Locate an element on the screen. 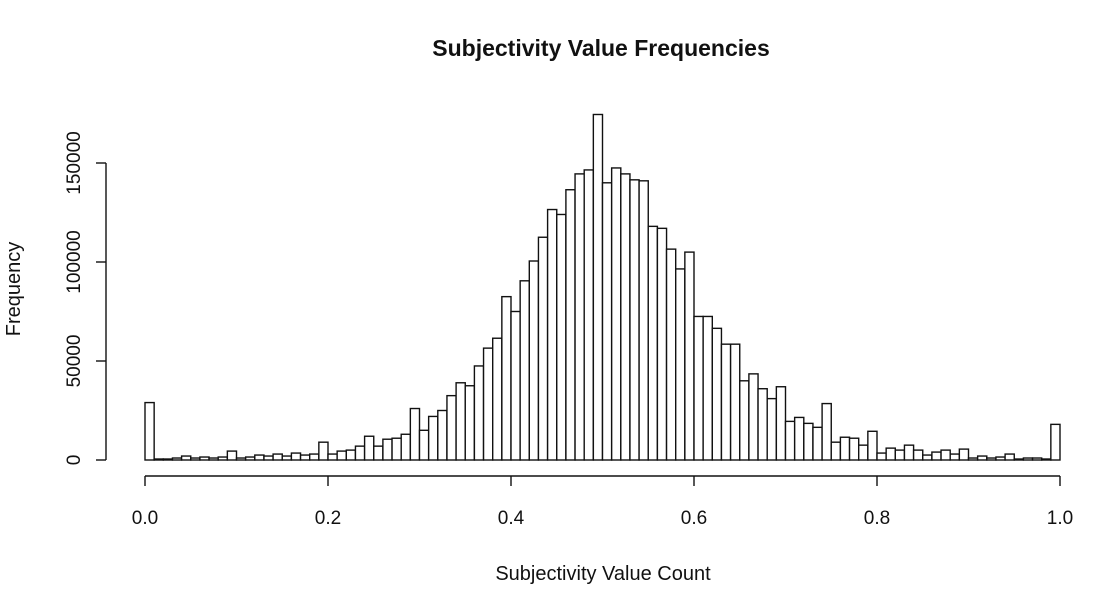 This screenshot has width=1093, height=600. y-tick-label-1: 50000 is located at coordinates (74, 361).